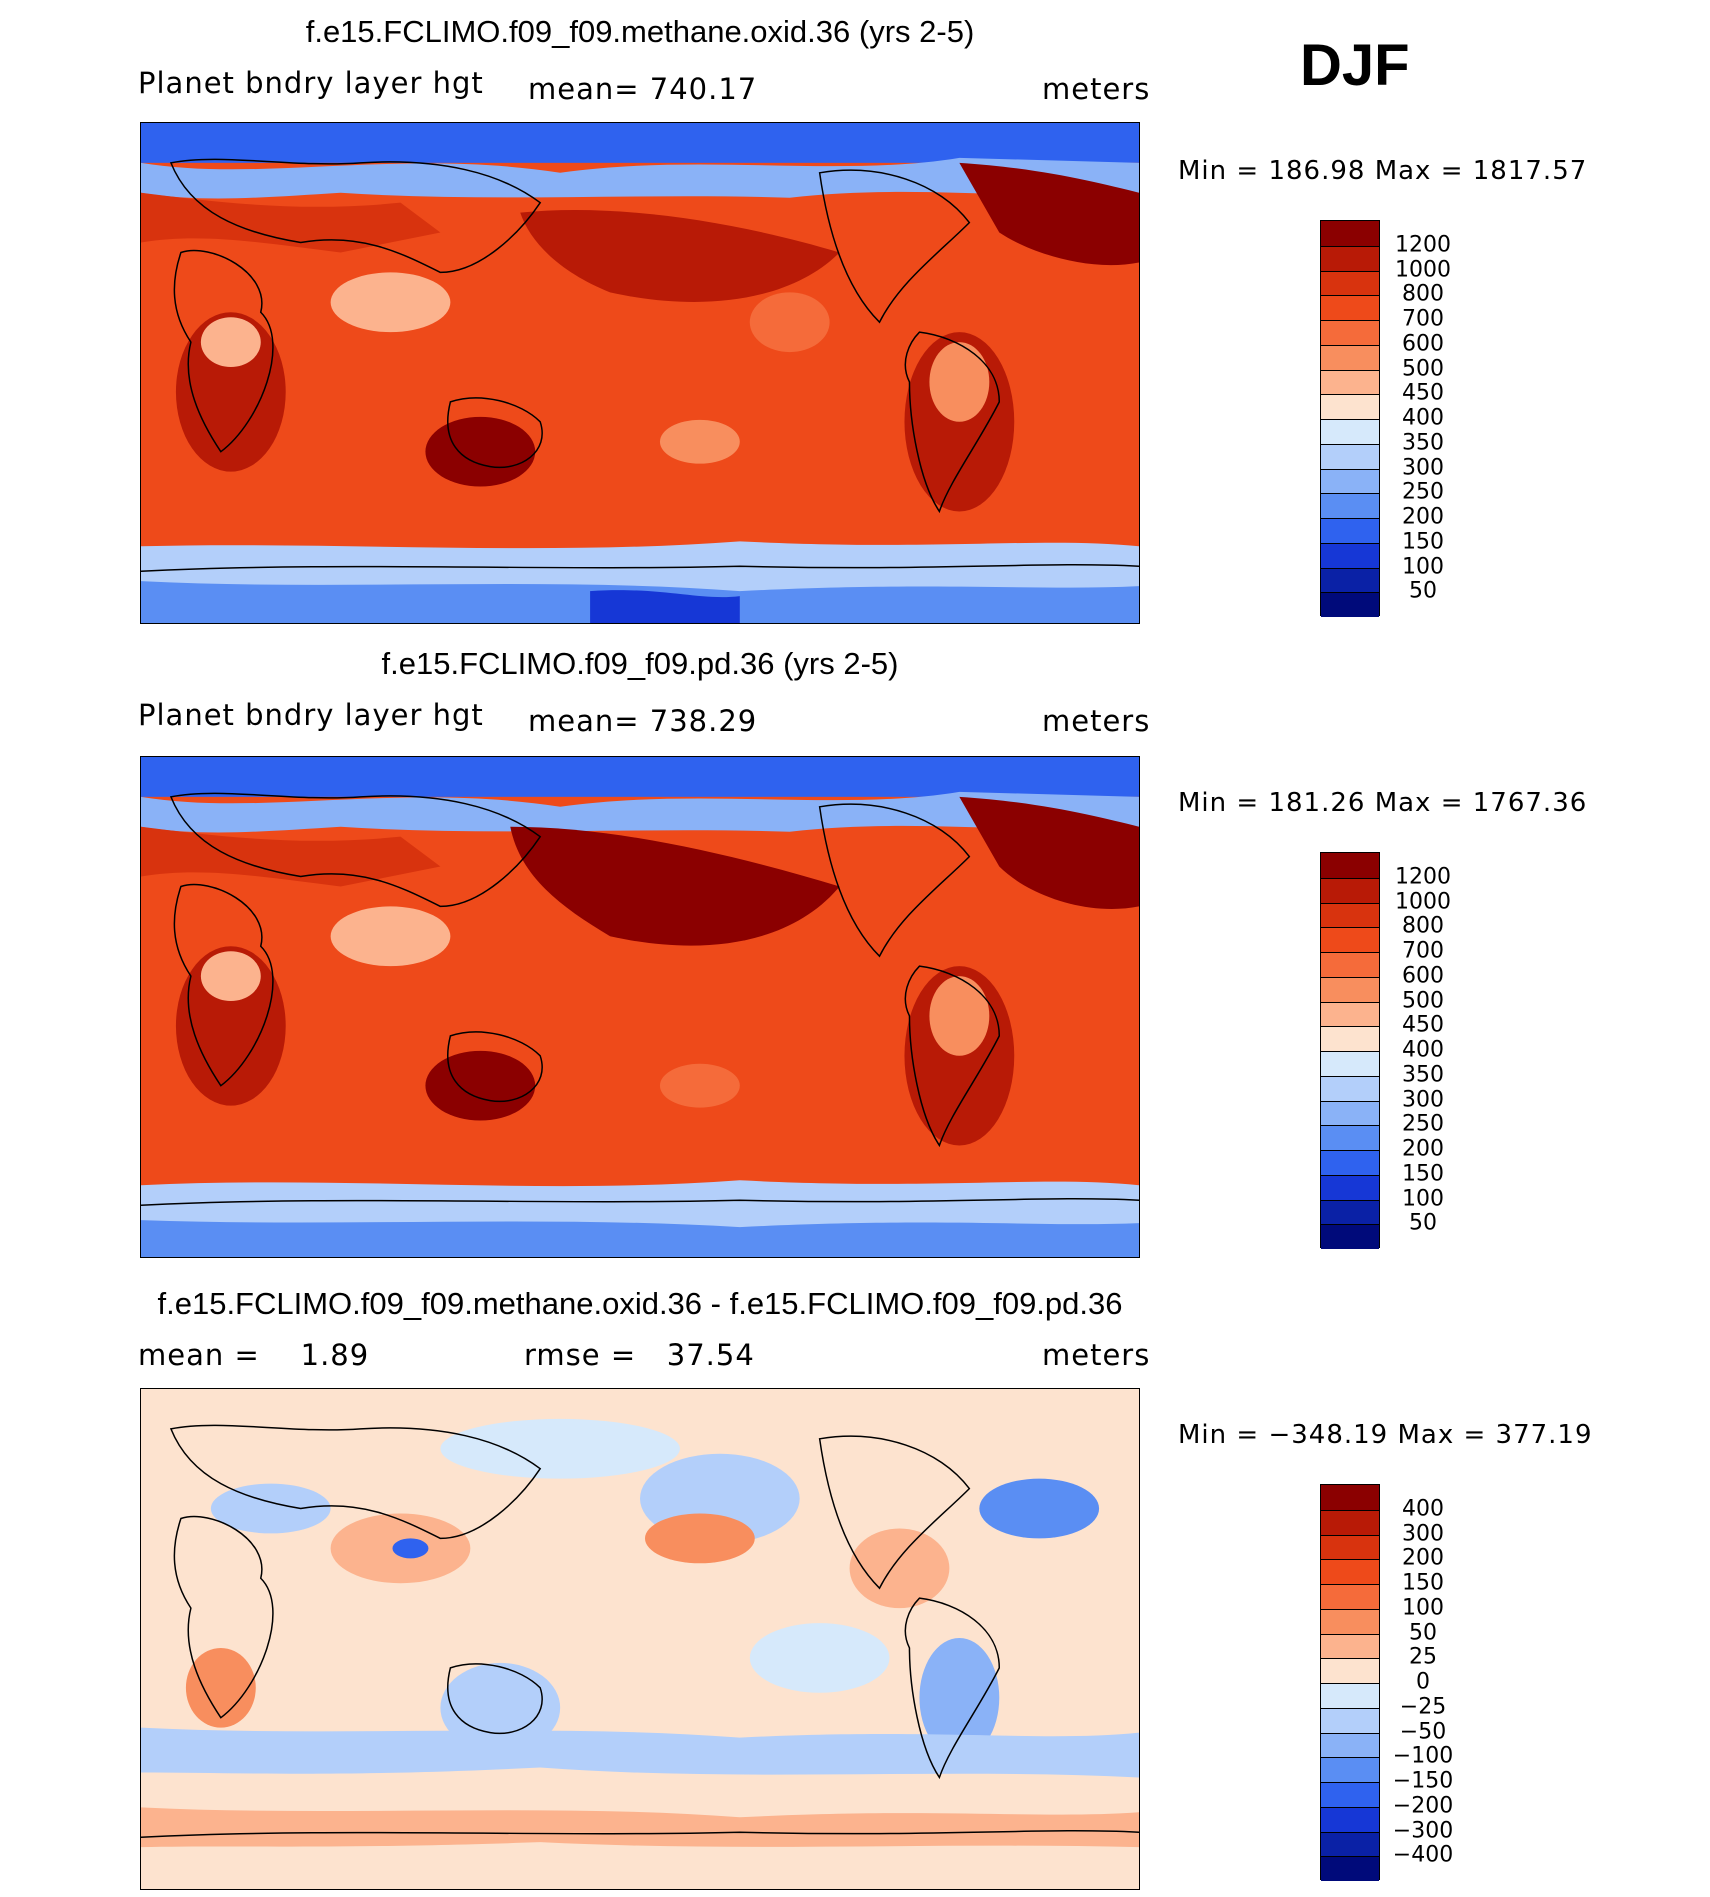  I want to click on season-label: DJF, so click(1355, 65).